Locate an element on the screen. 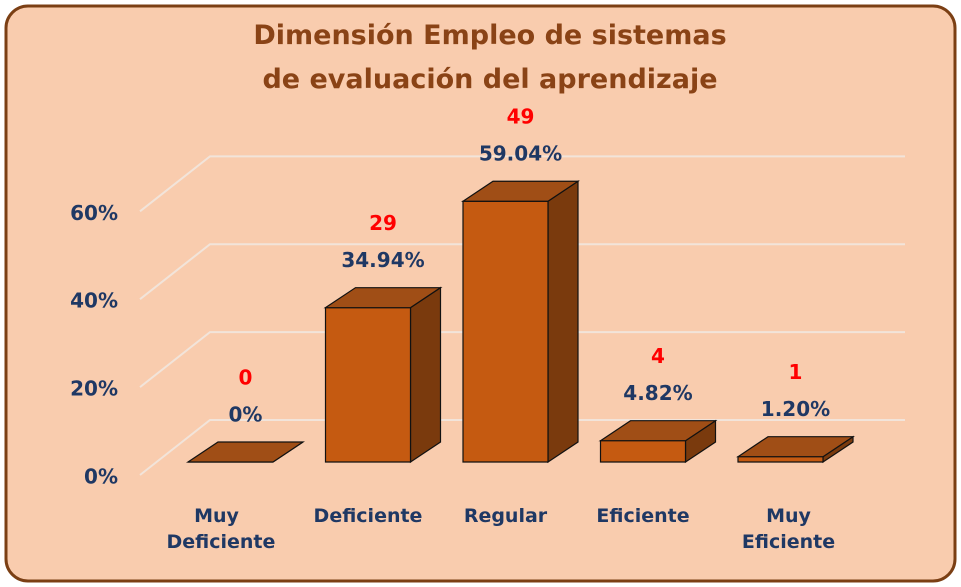 The image size is (961, 587). count-label: 1 is located at coordinates (796, 372).